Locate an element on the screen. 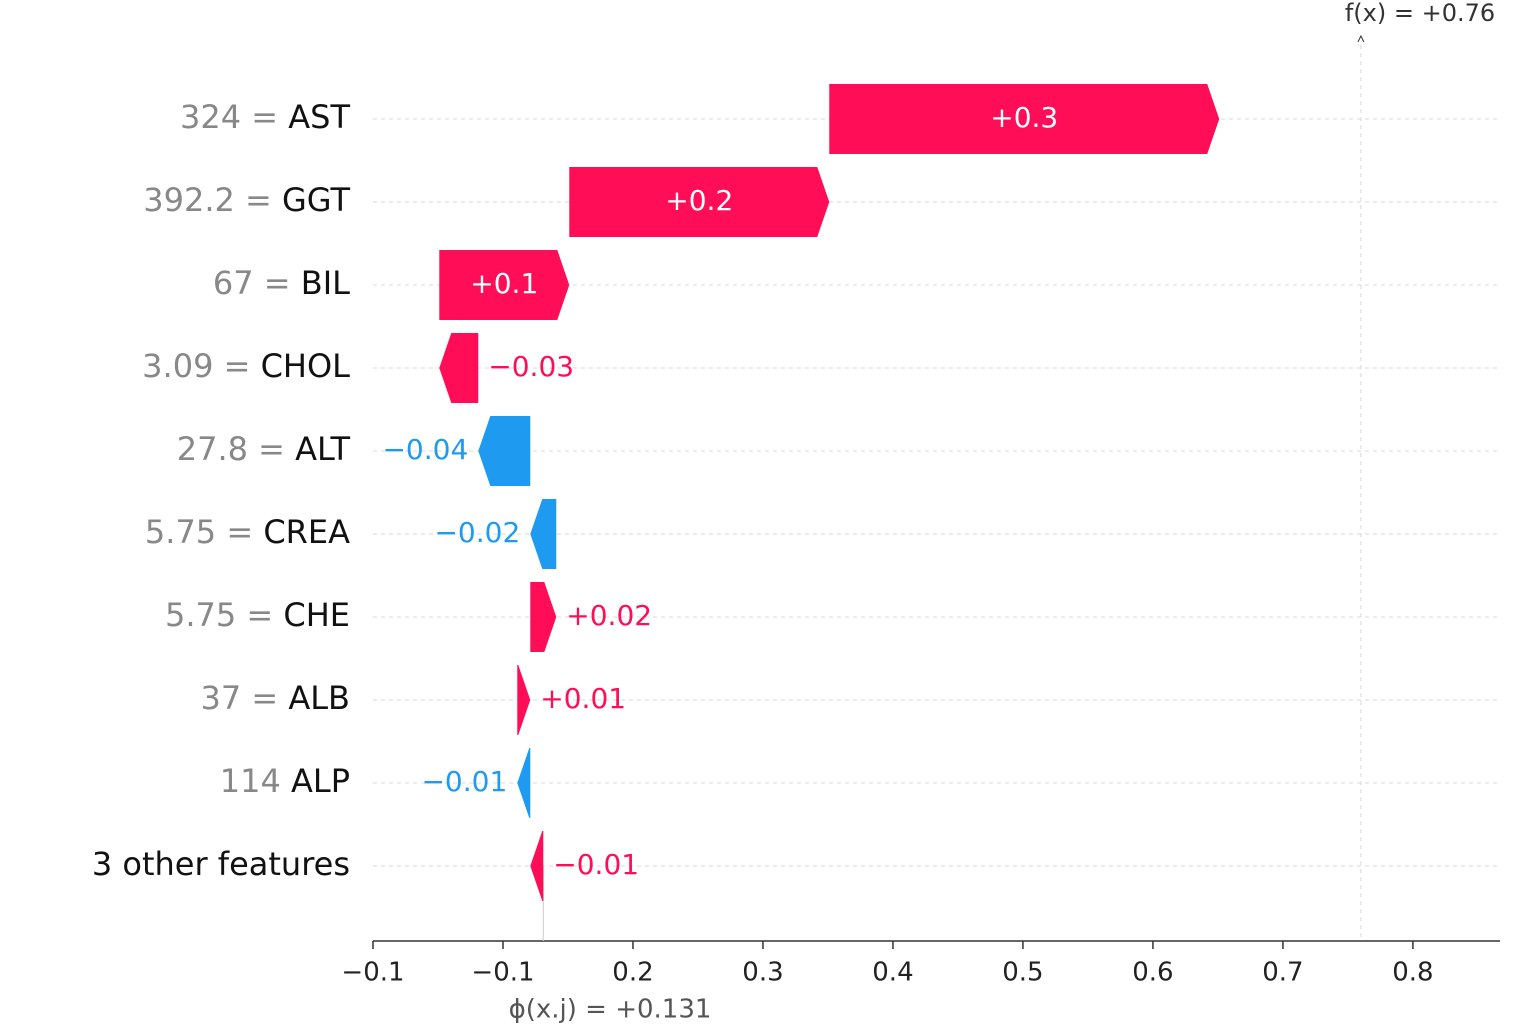  output-label: f(x) = +0.76 is located at coordinates (1420, 13).